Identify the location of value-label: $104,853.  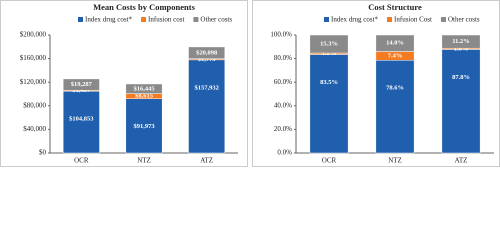
(81, 119).